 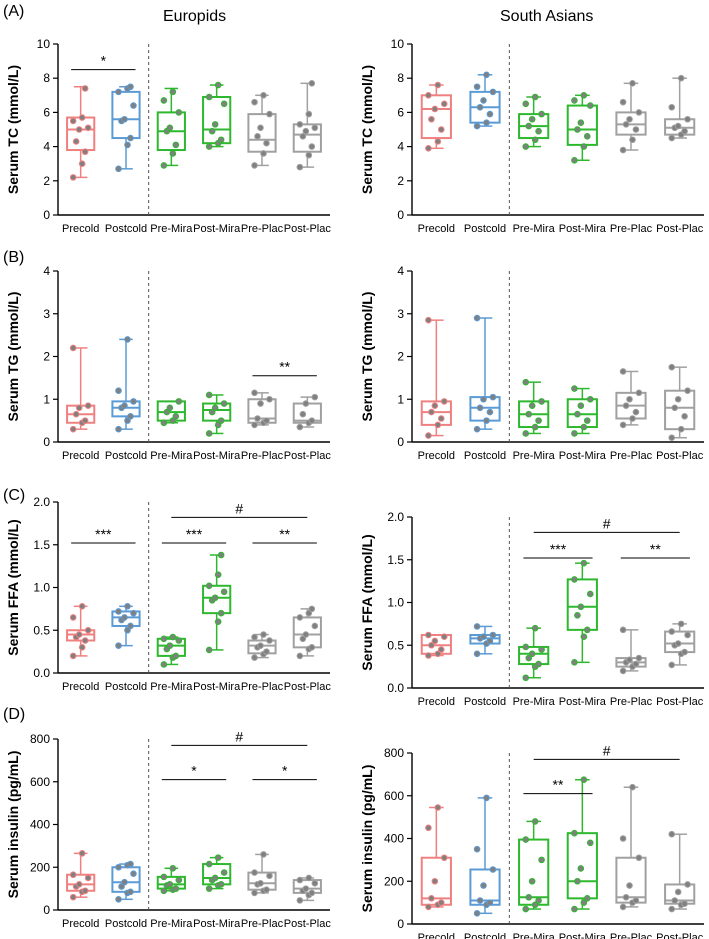 What do you see at coordinates (400, 271) in the screenshot?
I see `B_sa-y-tick-label: 4` at bounding box center [400, 271].